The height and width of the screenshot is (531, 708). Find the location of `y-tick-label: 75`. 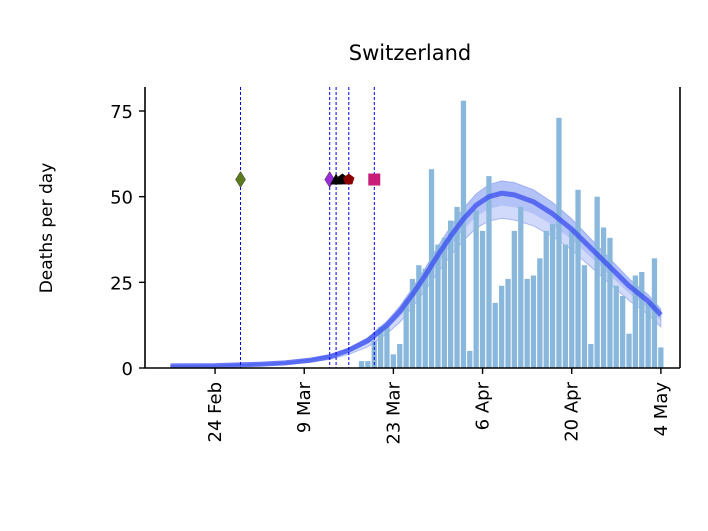

y-tick-label: 75 is located at coordinates (121, 112).